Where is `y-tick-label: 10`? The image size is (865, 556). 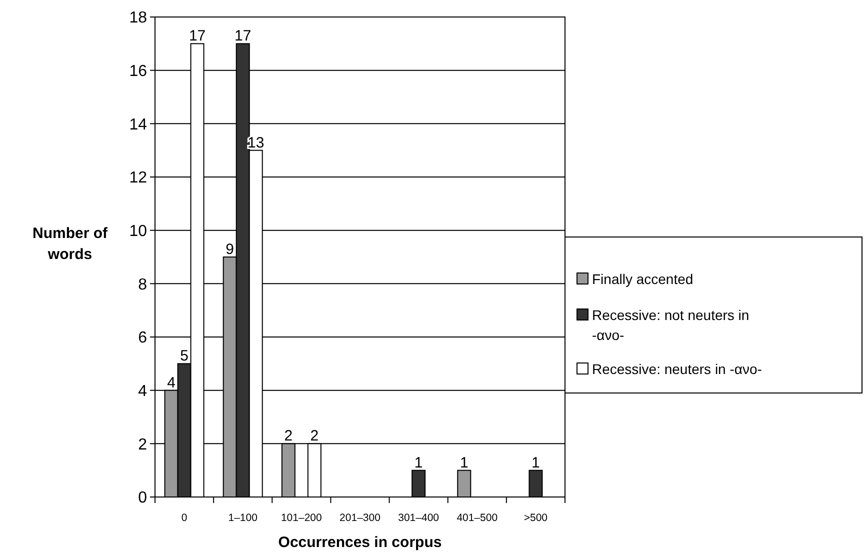
y-tick-label: 10 is located at coordinates (138, 231).